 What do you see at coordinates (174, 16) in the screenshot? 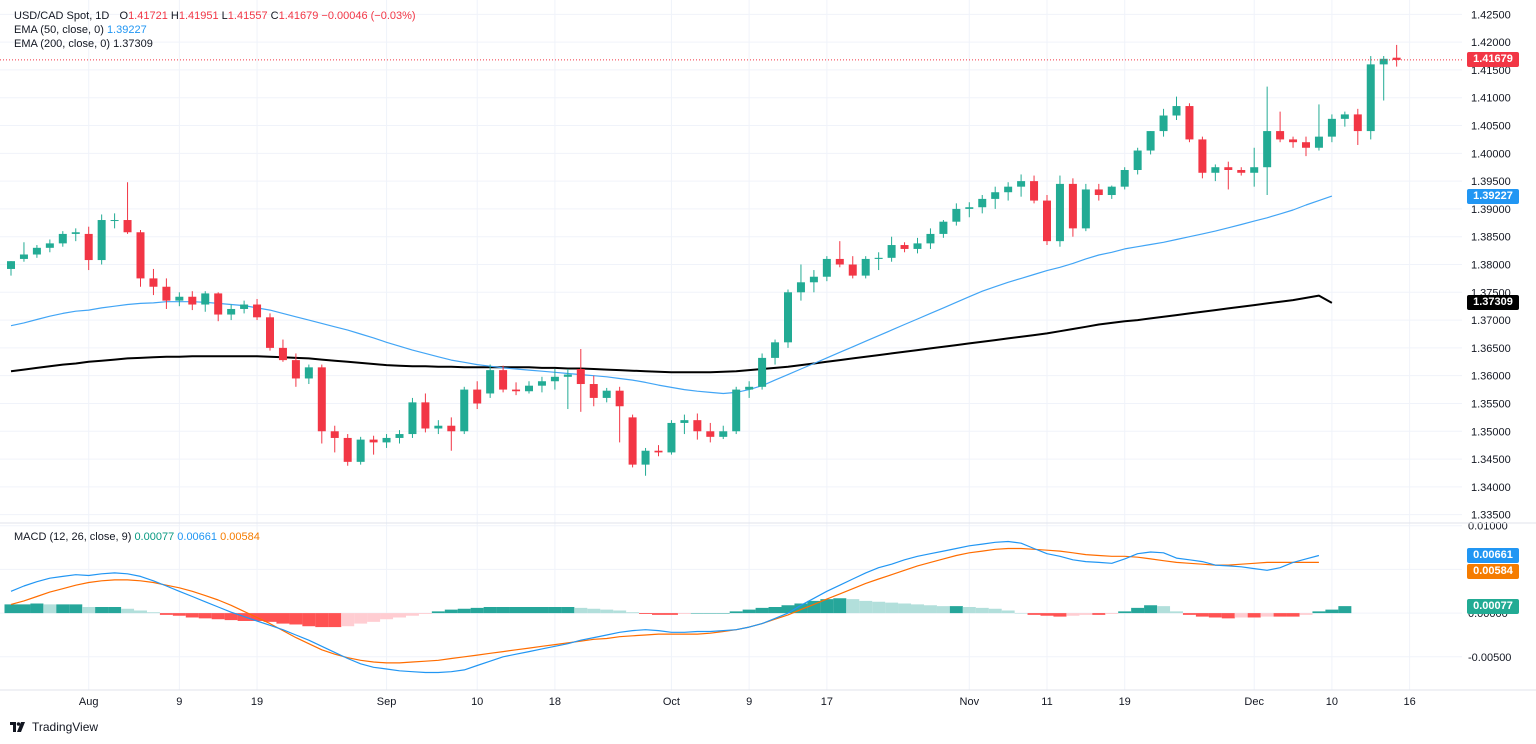
I see `high-label: H` at bounding box center [174, 16].